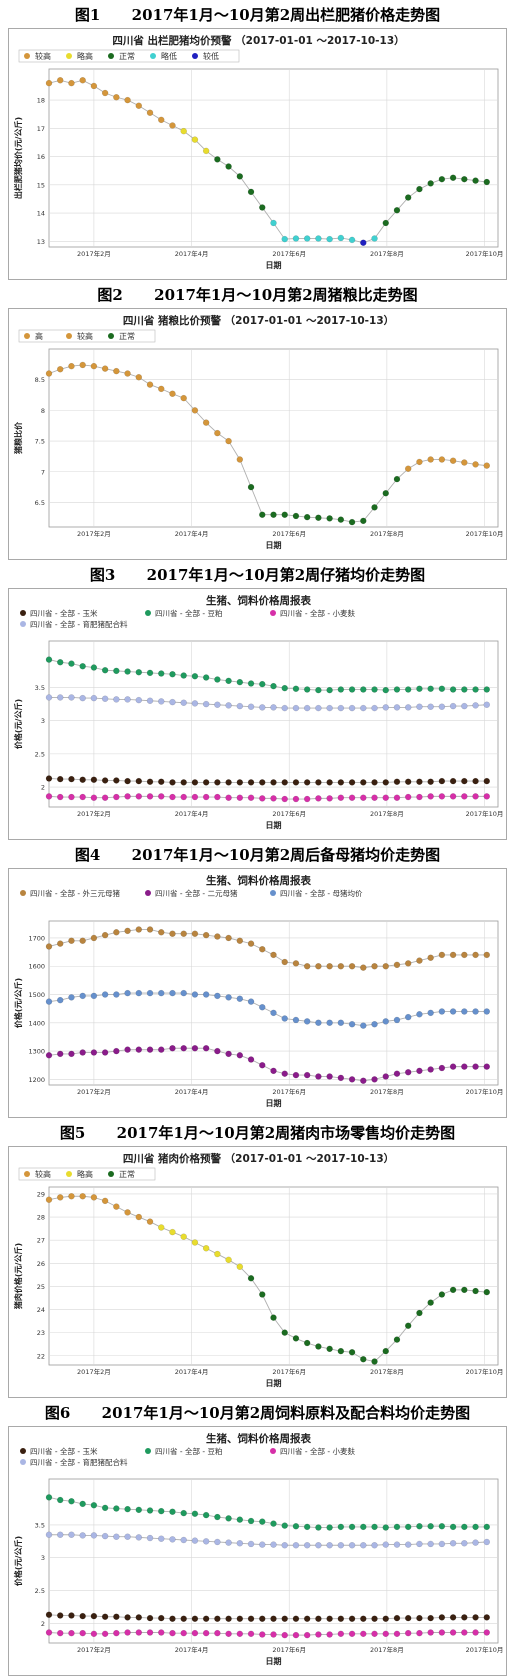 The image size is (515, 1679). What do you see at coordinates (43, 1624) in the screenshot?
I see `y-tick-label: 2` at bounding box center [43, 1624].